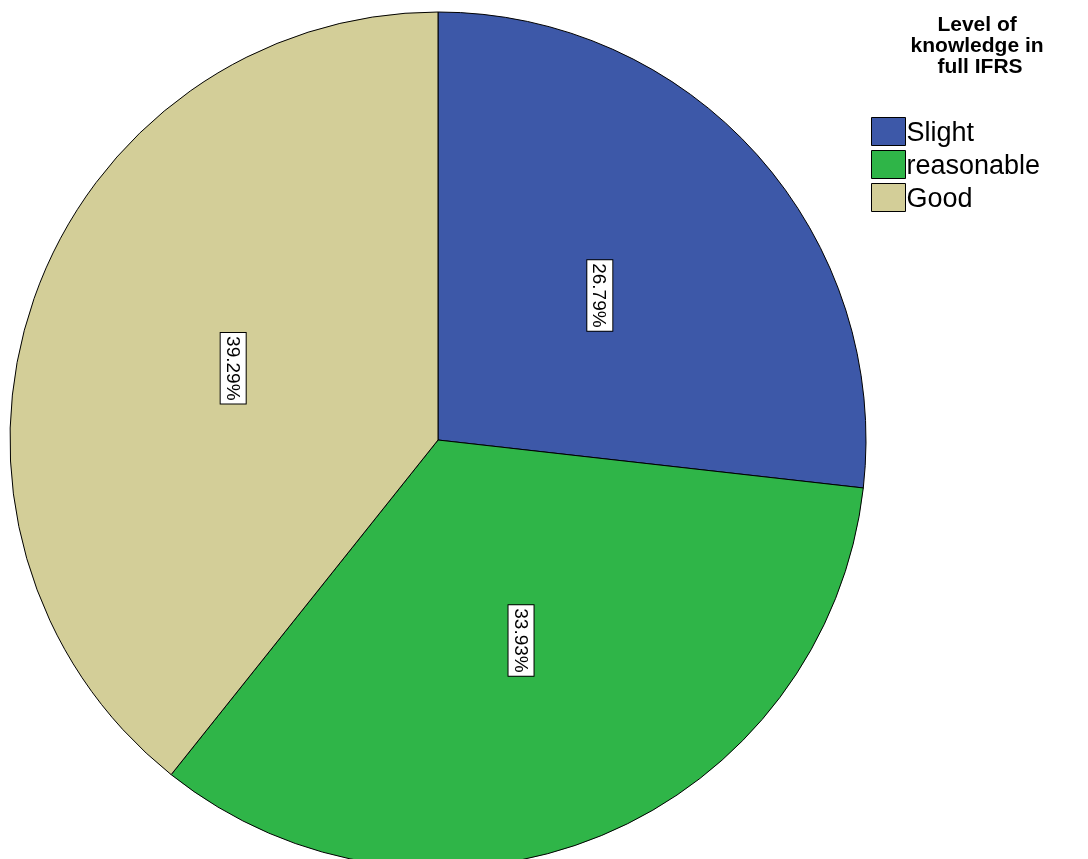  Describe the element at coordinates (521, 640) in the screenshot. I see `data-label: 33.93%` at that location.